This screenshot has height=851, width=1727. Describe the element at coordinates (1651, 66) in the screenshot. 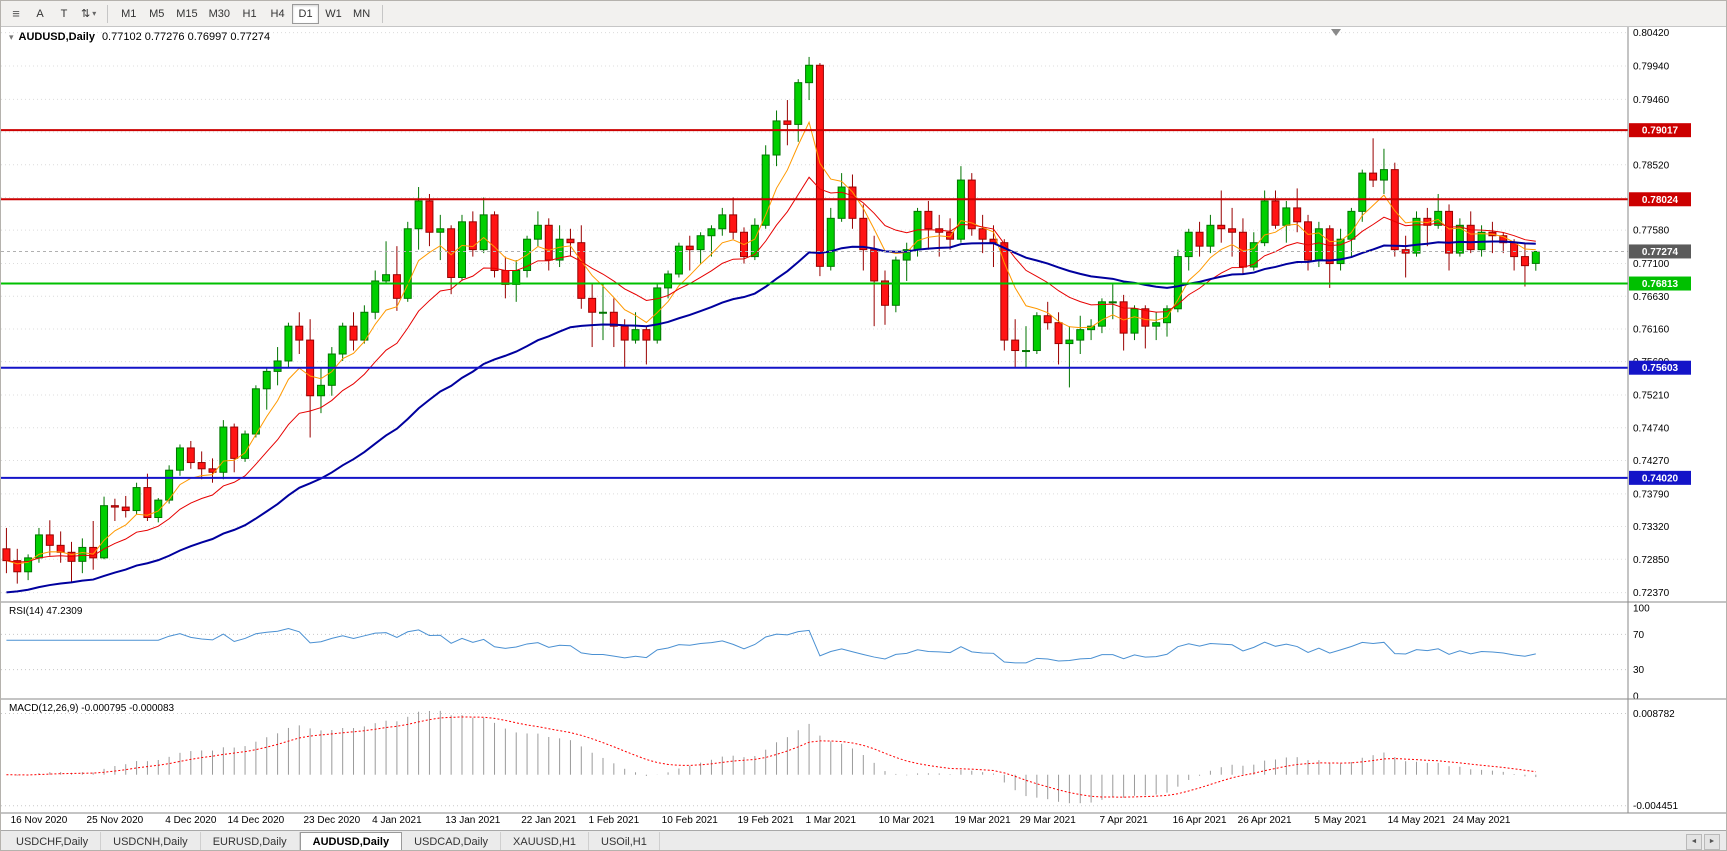

I see `svg-text: 0.79940` at that location.